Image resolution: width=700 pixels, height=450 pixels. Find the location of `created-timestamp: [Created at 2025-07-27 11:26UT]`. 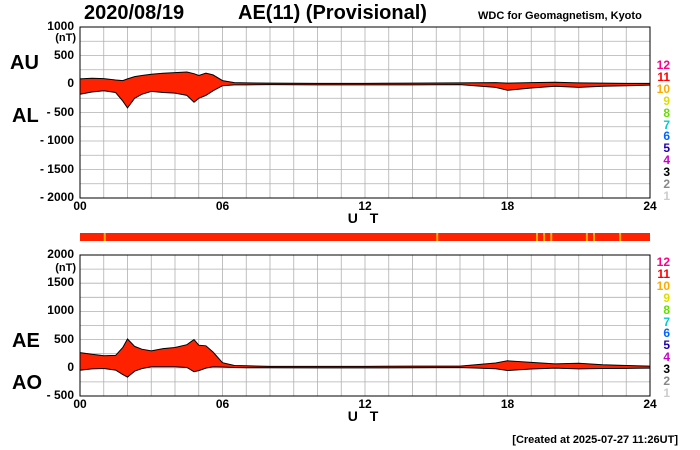

created-timestamp: [Created at 2025-07-27 11:26UT] is located at coordinates (595, 440).